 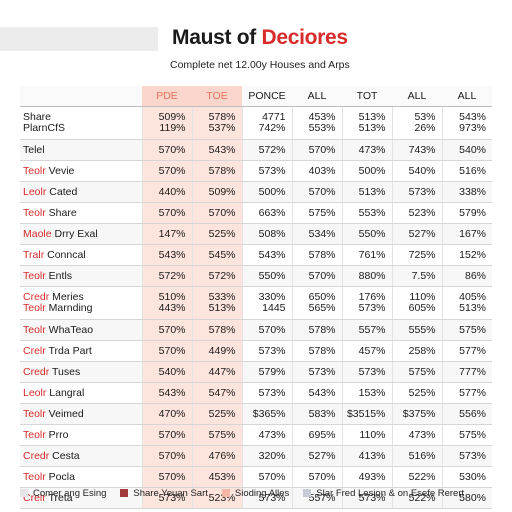 What do you see at coordinates (425, 117) in the screenshot?
I see `cell-value: 53%` at bounding box center [425, 117].